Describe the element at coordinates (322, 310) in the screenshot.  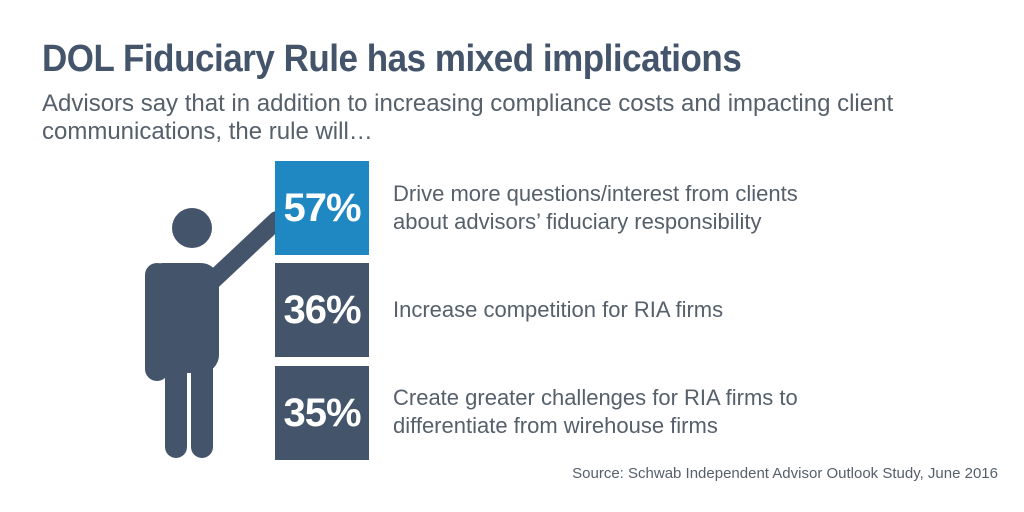
I see `stat-box-2: 36%` at that location.